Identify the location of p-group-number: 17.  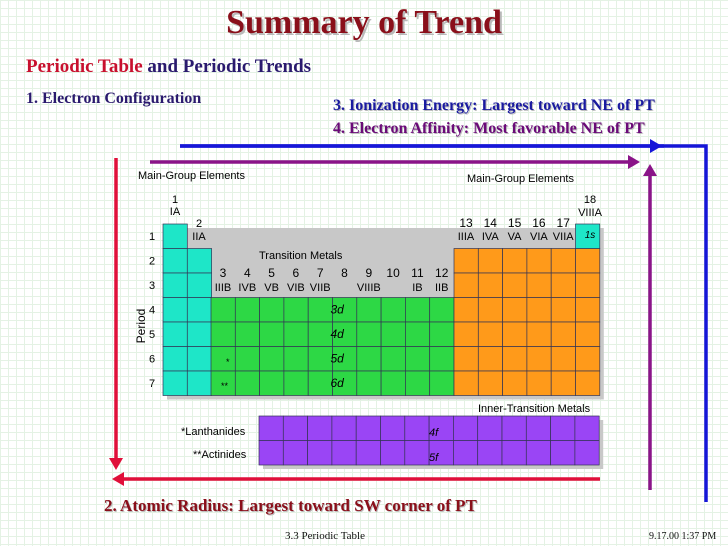
(564, 223).